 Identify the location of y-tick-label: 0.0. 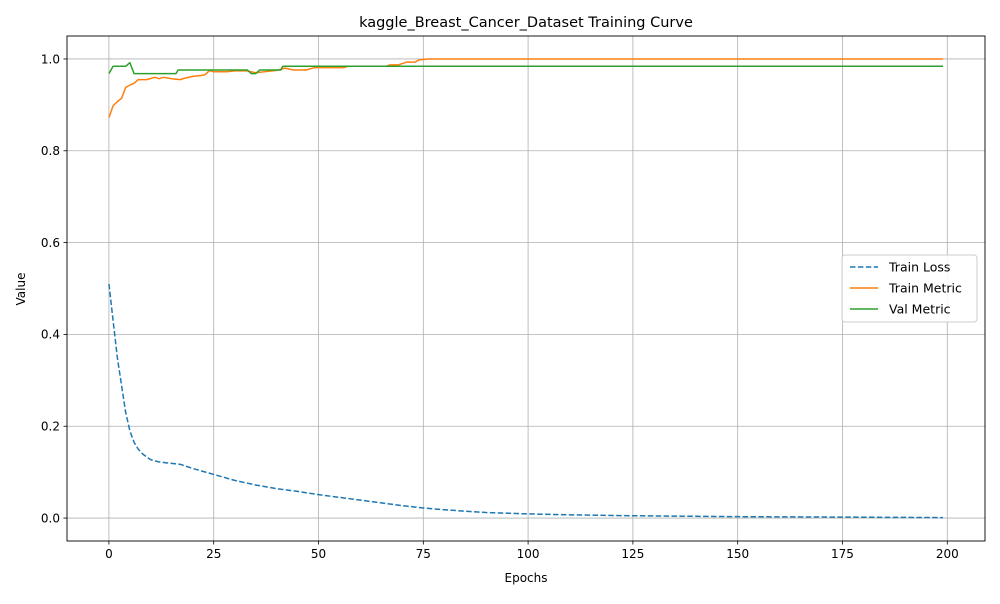
(50, 518).